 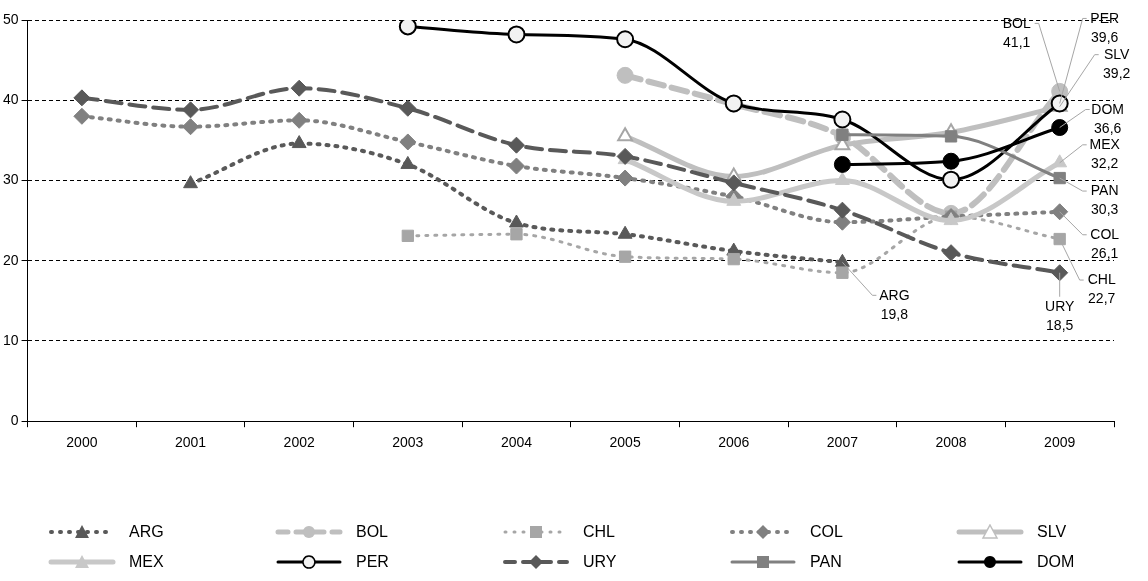 What do you see at coordinates (1108, 118) in the screenshot?
I see `annotation: DOM 36,6` at bounding box center [1108, 118].